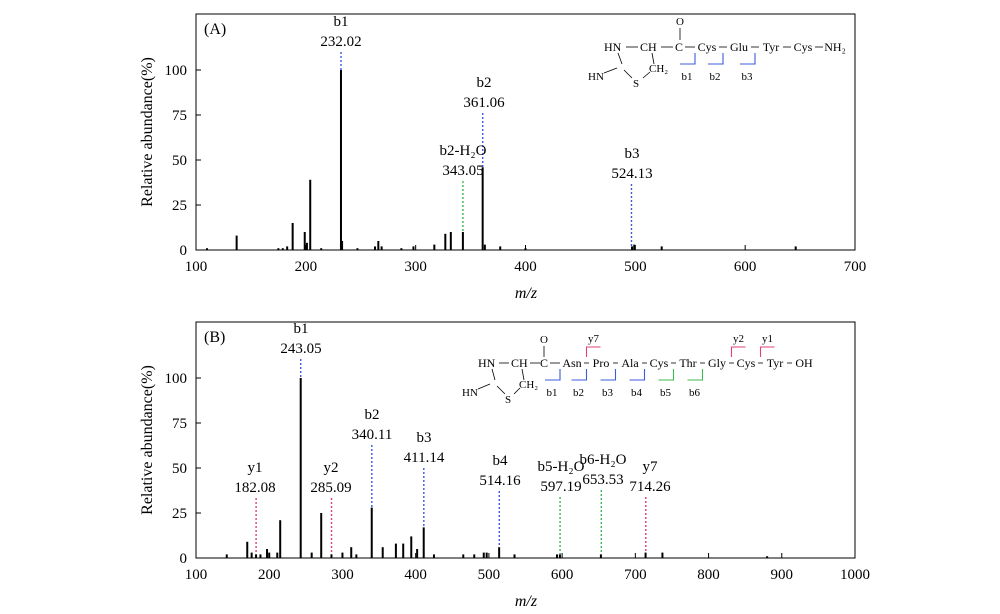  I want to click on ion-label: b4, so click(501, 461).